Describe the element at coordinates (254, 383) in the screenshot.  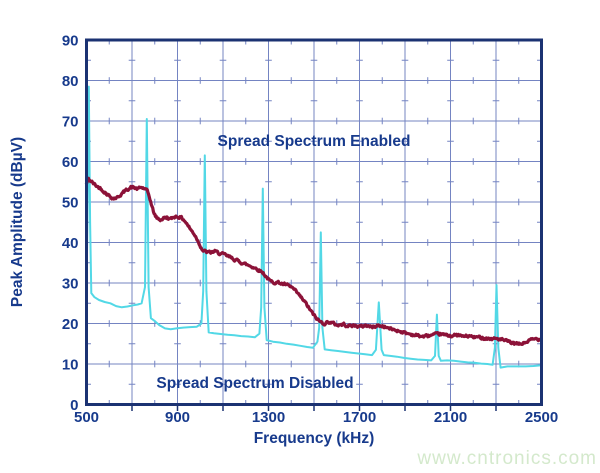
I see `annotation-spread-spectrum-disabled: Spread Spectrum Disabled` at that location.